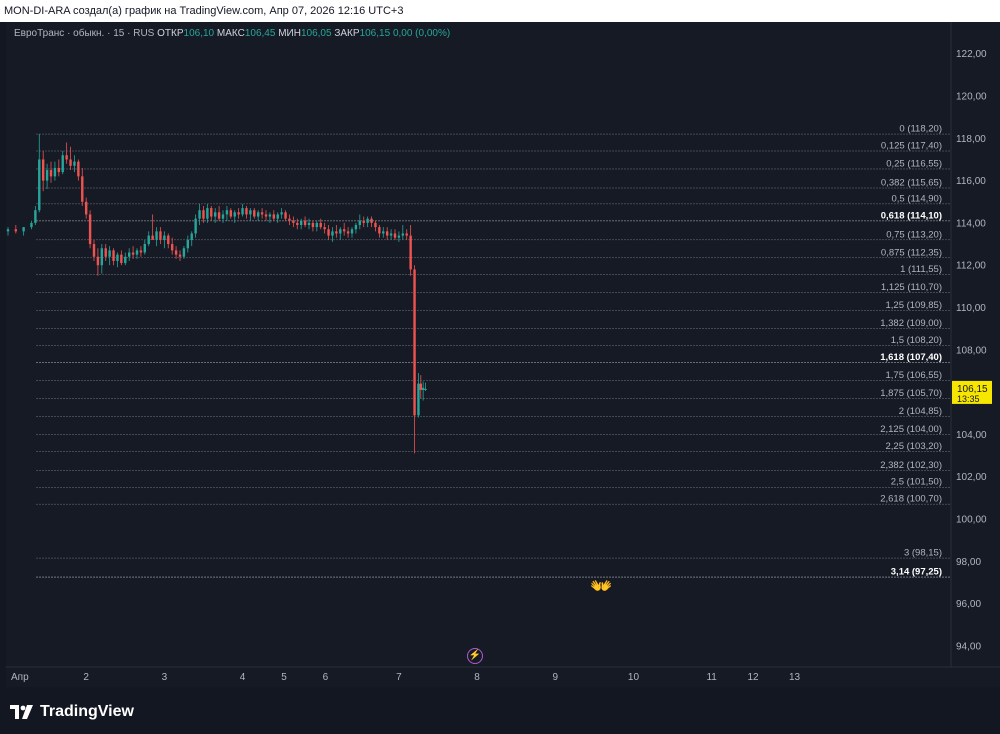  I want to click on fib-label-15: 1,875 (105,70), so click(911, 393).